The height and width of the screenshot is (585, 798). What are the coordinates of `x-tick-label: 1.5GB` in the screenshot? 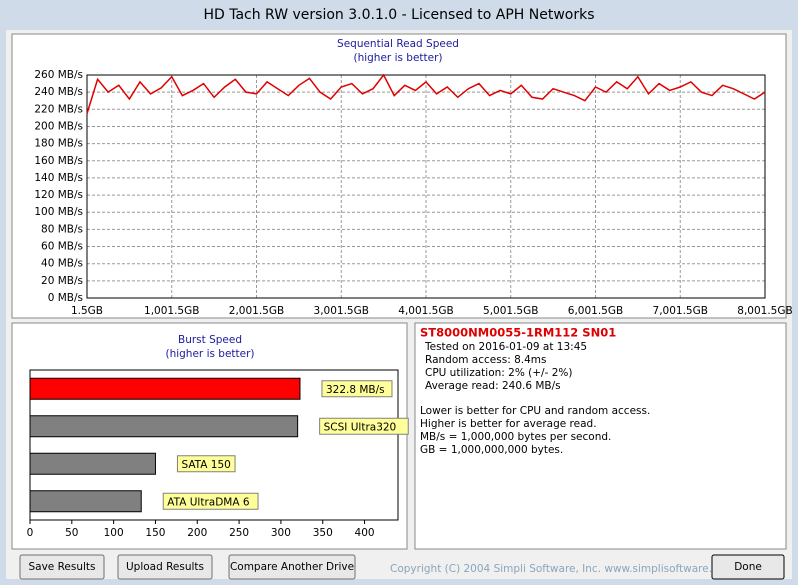 It's located at (87, 311).